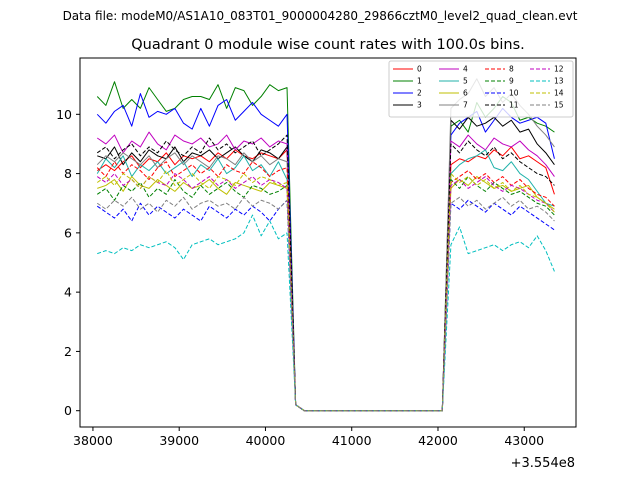 This screenshot has width=640, height=480. I want to click on x-tick-label: 39000, so click(179, 440).